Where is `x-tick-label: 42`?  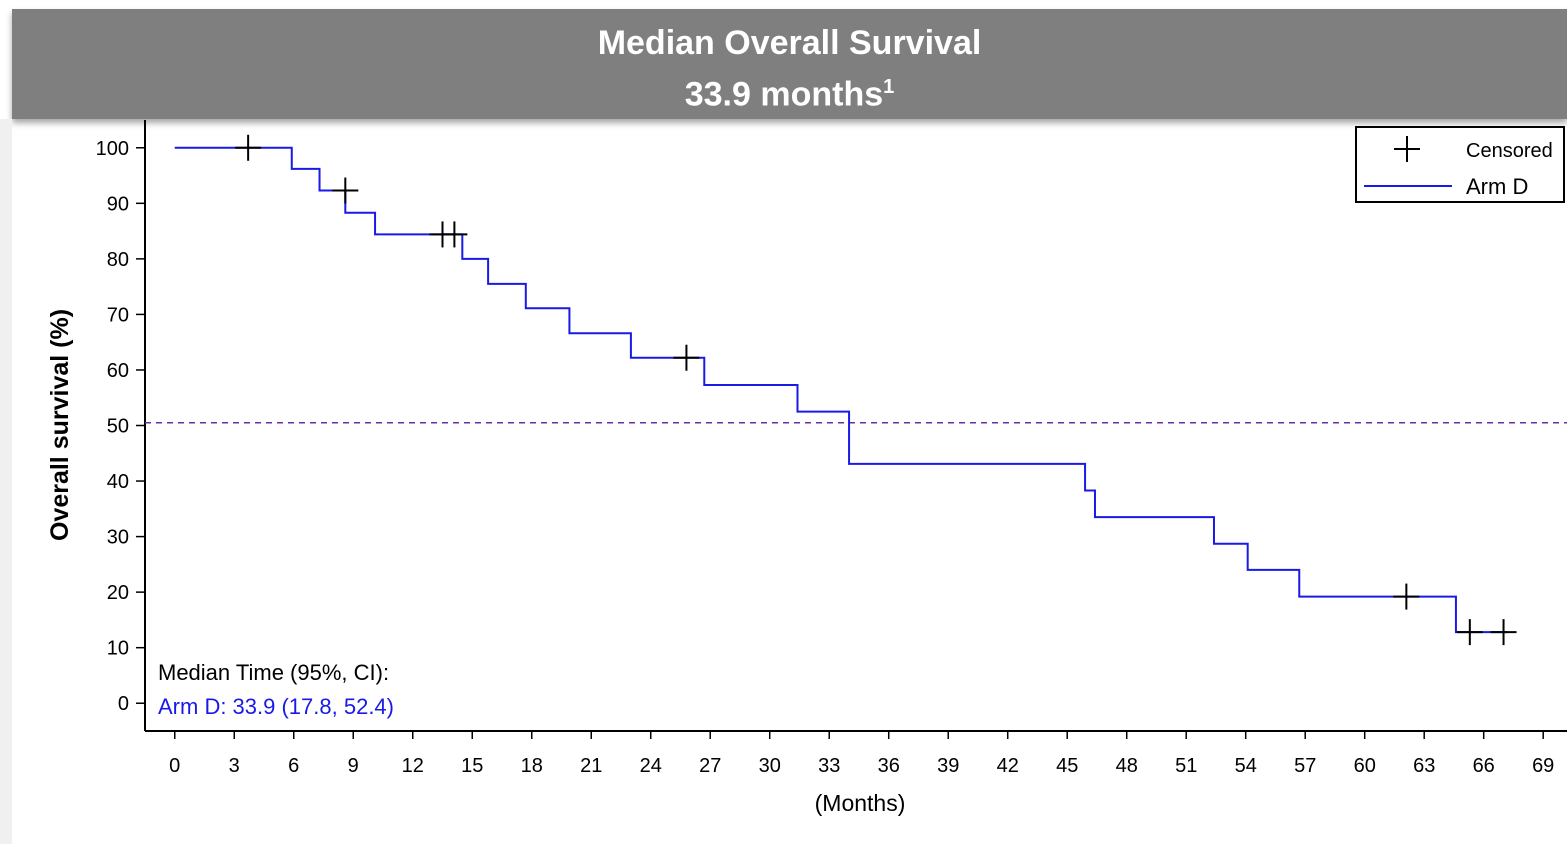
x-tick-label: 42 is located at coordinates (1008, 766).